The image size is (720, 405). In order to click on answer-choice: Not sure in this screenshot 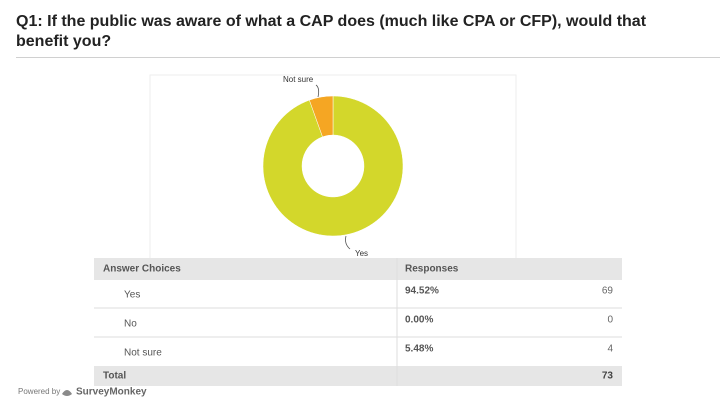, I will do `click(143, 353)`.